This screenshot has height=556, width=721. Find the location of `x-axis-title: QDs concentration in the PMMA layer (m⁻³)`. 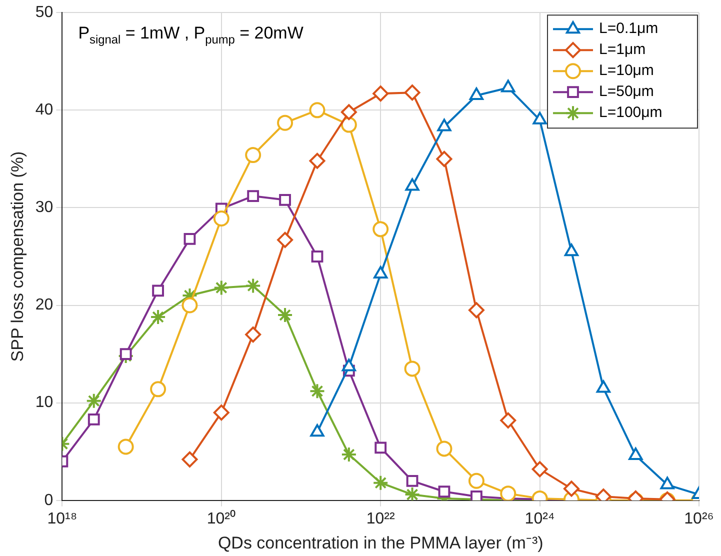

x-axis-title: QDs concentration in the PMMA layer (m⁻³) is located at coordinates (381, 542).